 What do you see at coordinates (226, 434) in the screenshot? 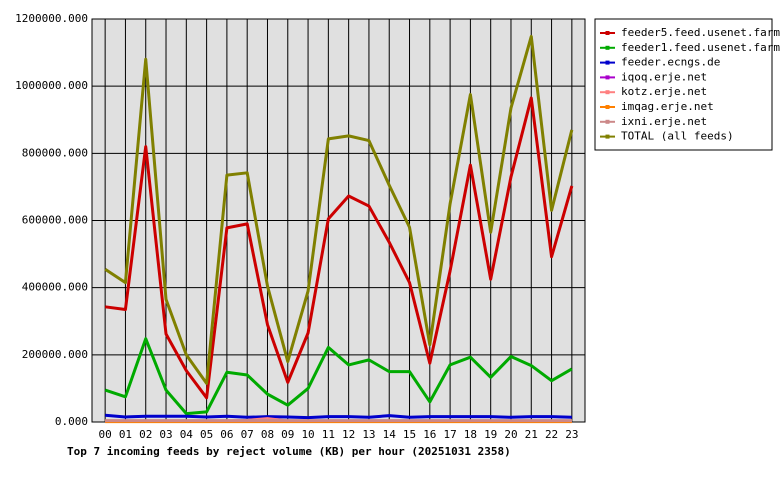
I see `x-tick-label: 06` at bounding box center [226, 434].